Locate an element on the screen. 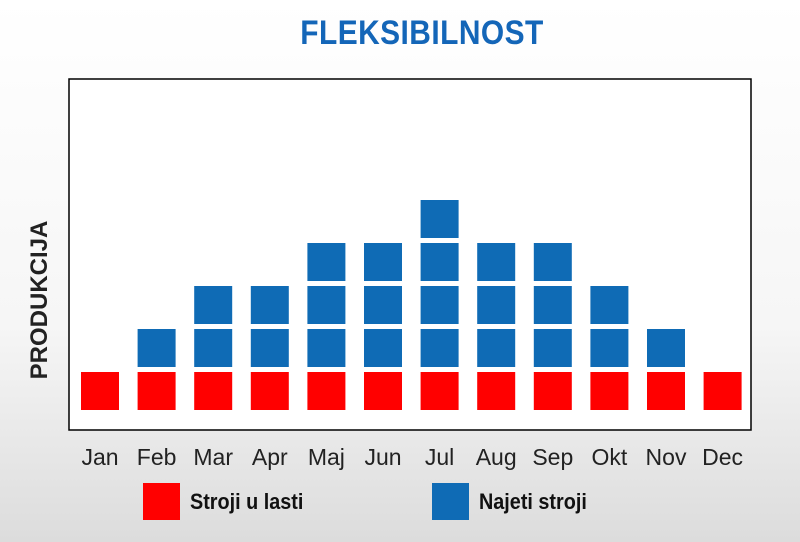  x-tick-sep: Sep is located at coordinates (552, 457).